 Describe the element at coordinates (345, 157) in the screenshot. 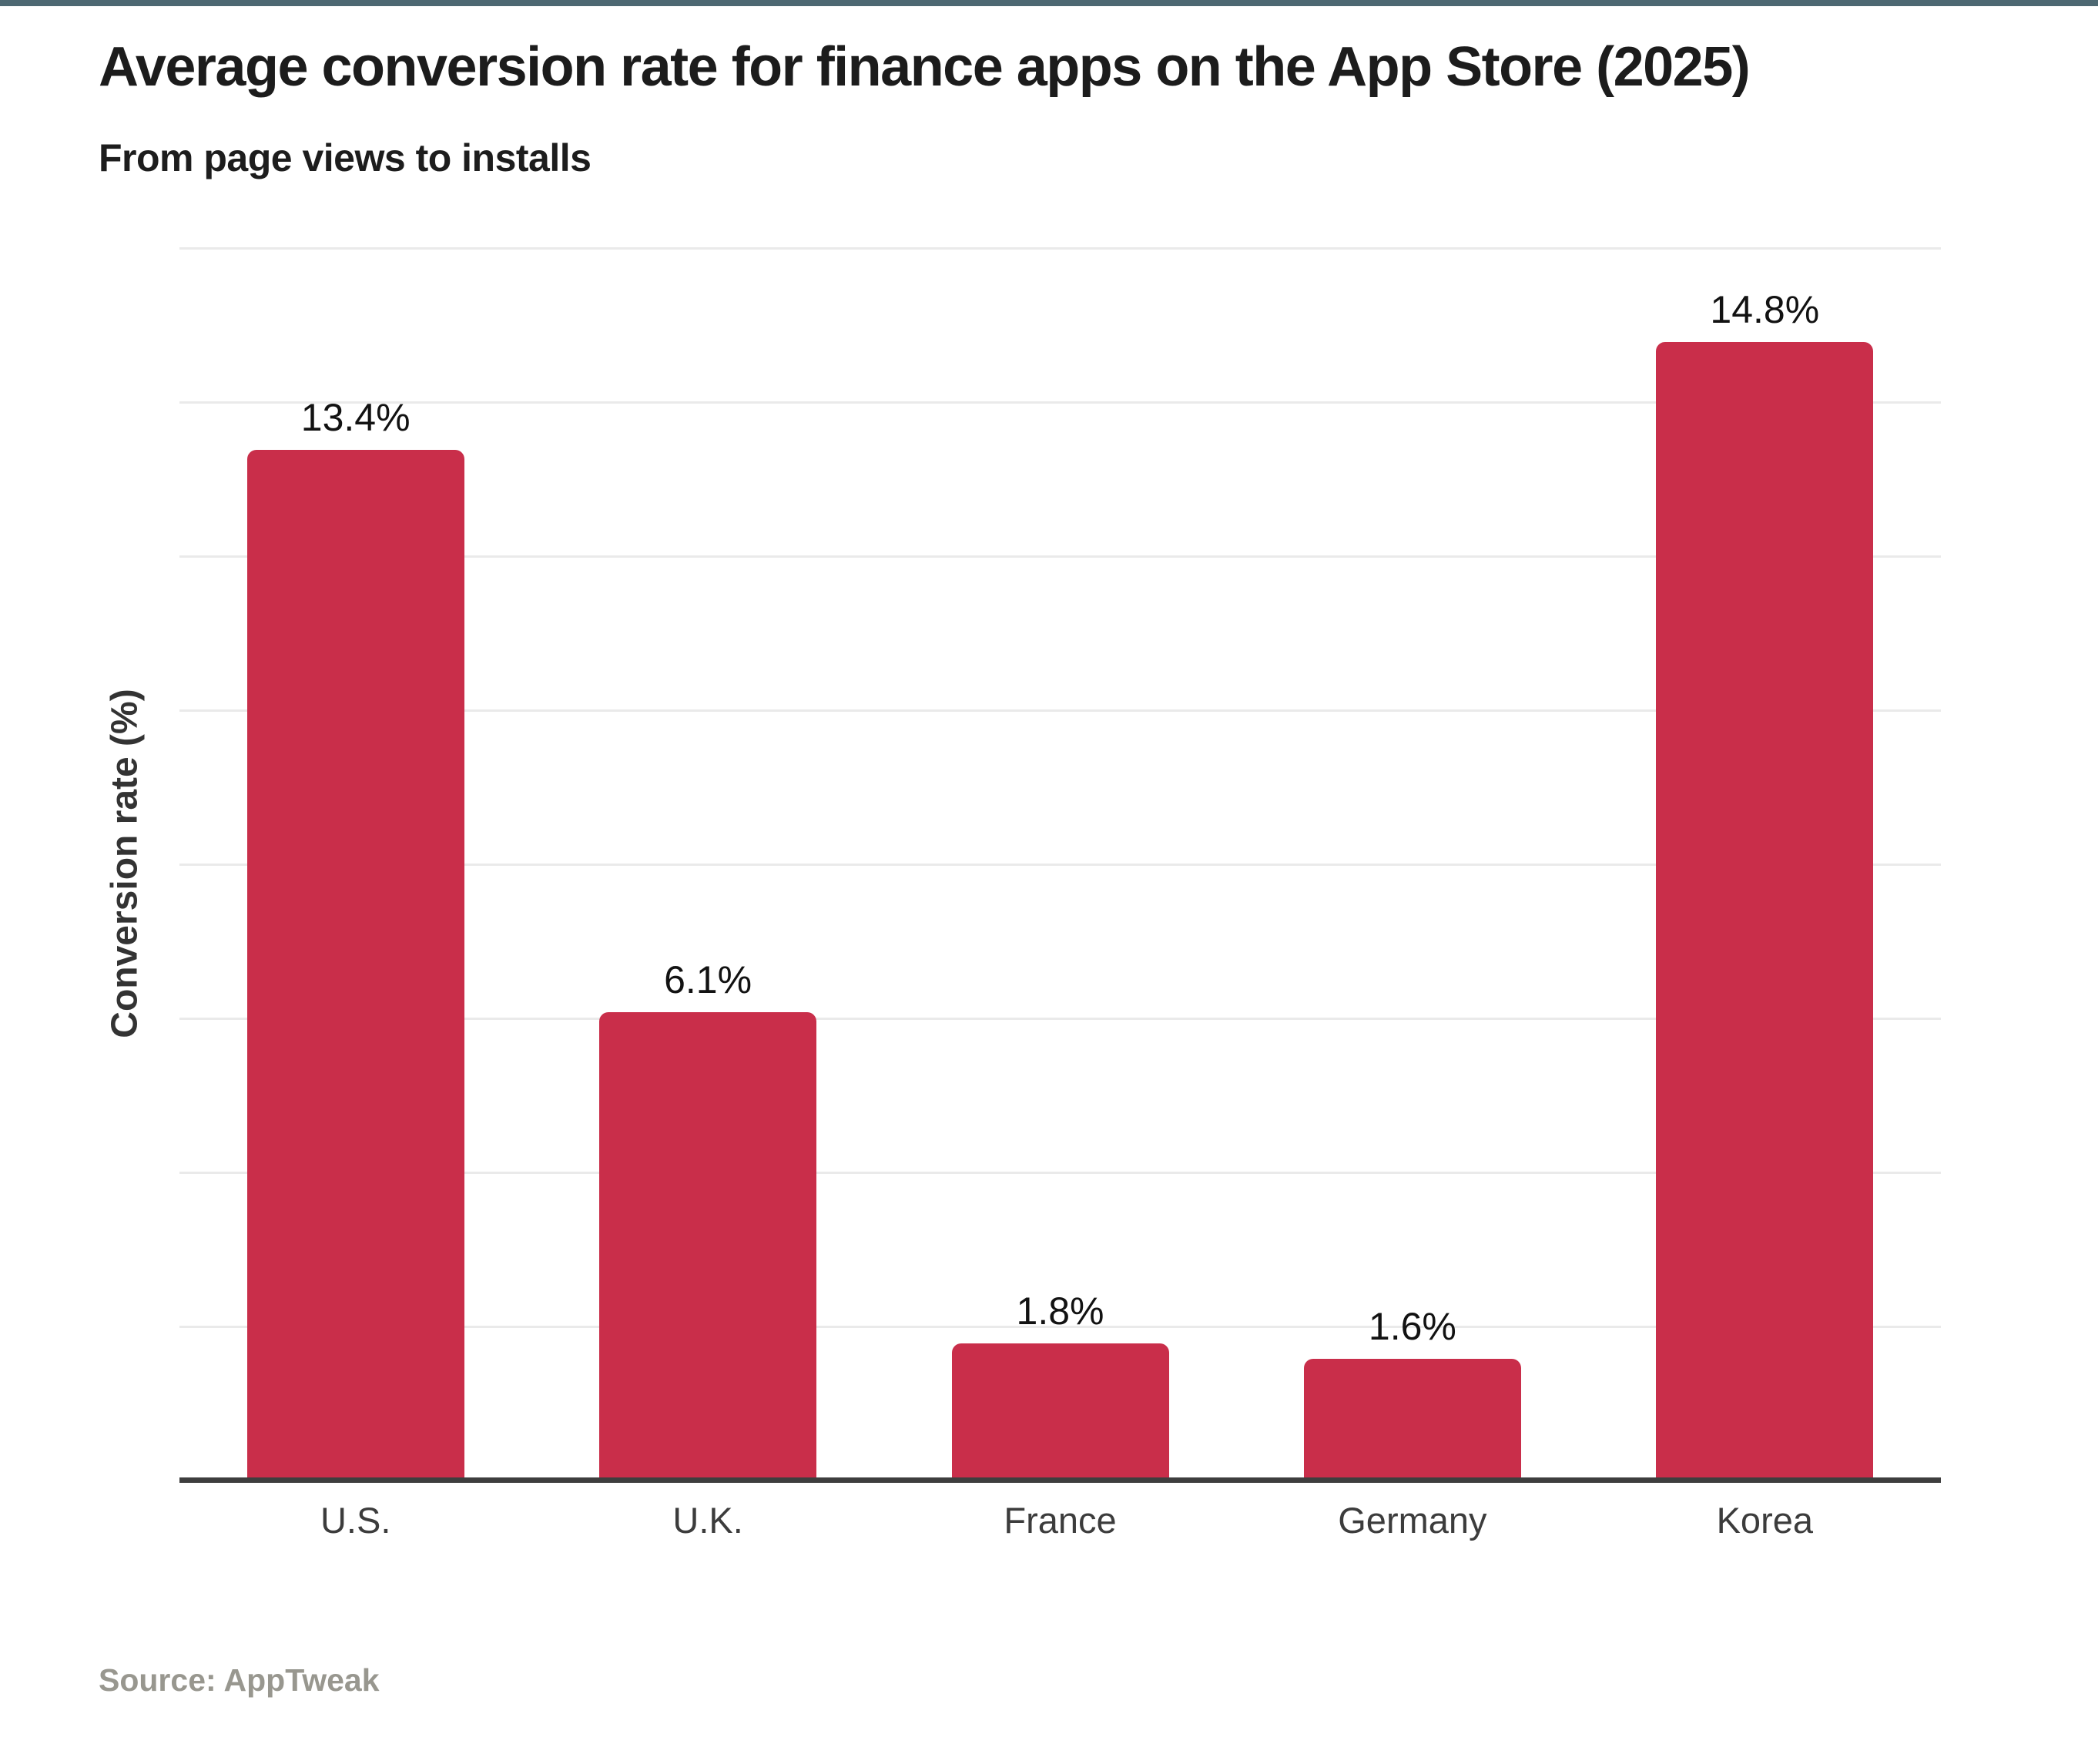

I see `page-subtitle: From page views to installs` at that location.